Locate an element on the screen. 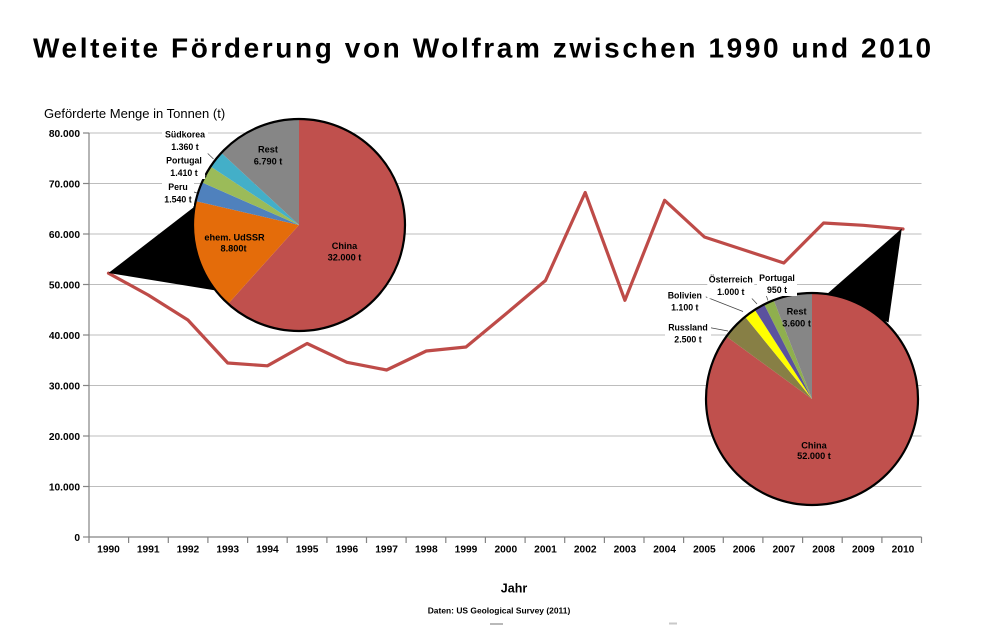  svg-text: 40.000 is located at coordinates (64, 336).